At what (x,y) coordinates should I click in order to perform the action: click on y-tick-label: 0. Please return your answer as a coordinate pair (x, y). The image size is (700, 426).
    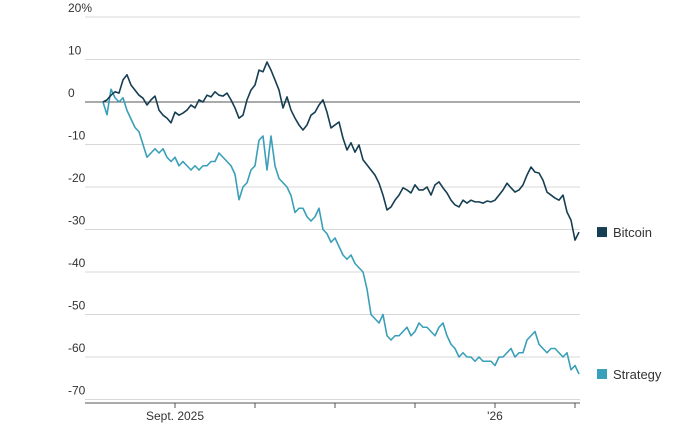
    Looking at the image, I should click on (71, 93).